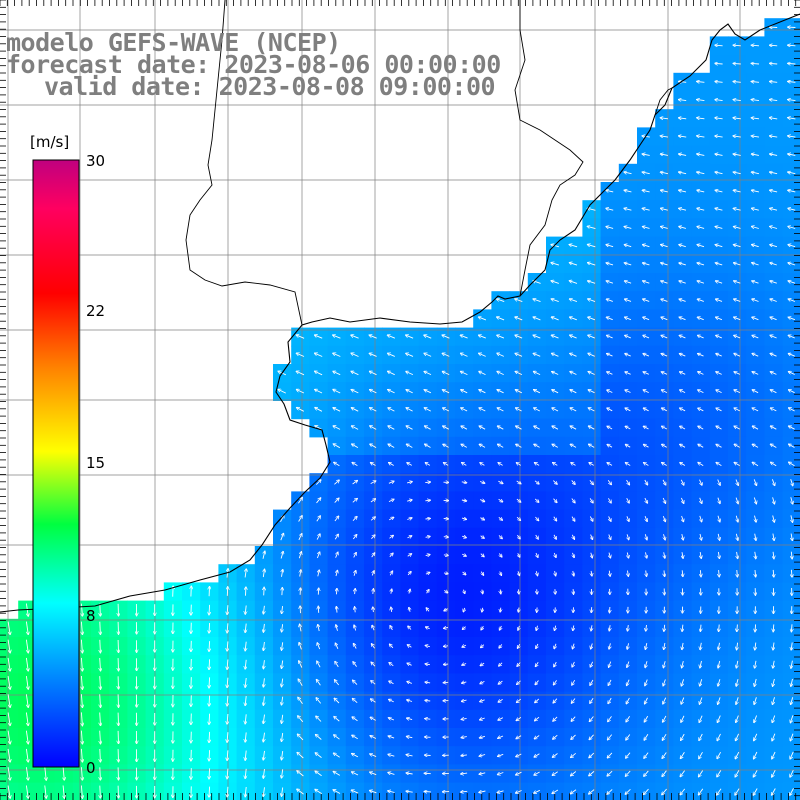 The height and width of the screenshot is (800, 800). Describe the element at coordinates (270, 86) in the screenshot. I see `valid-date: valid date: 2023-08-08 09:00:00` at that location.